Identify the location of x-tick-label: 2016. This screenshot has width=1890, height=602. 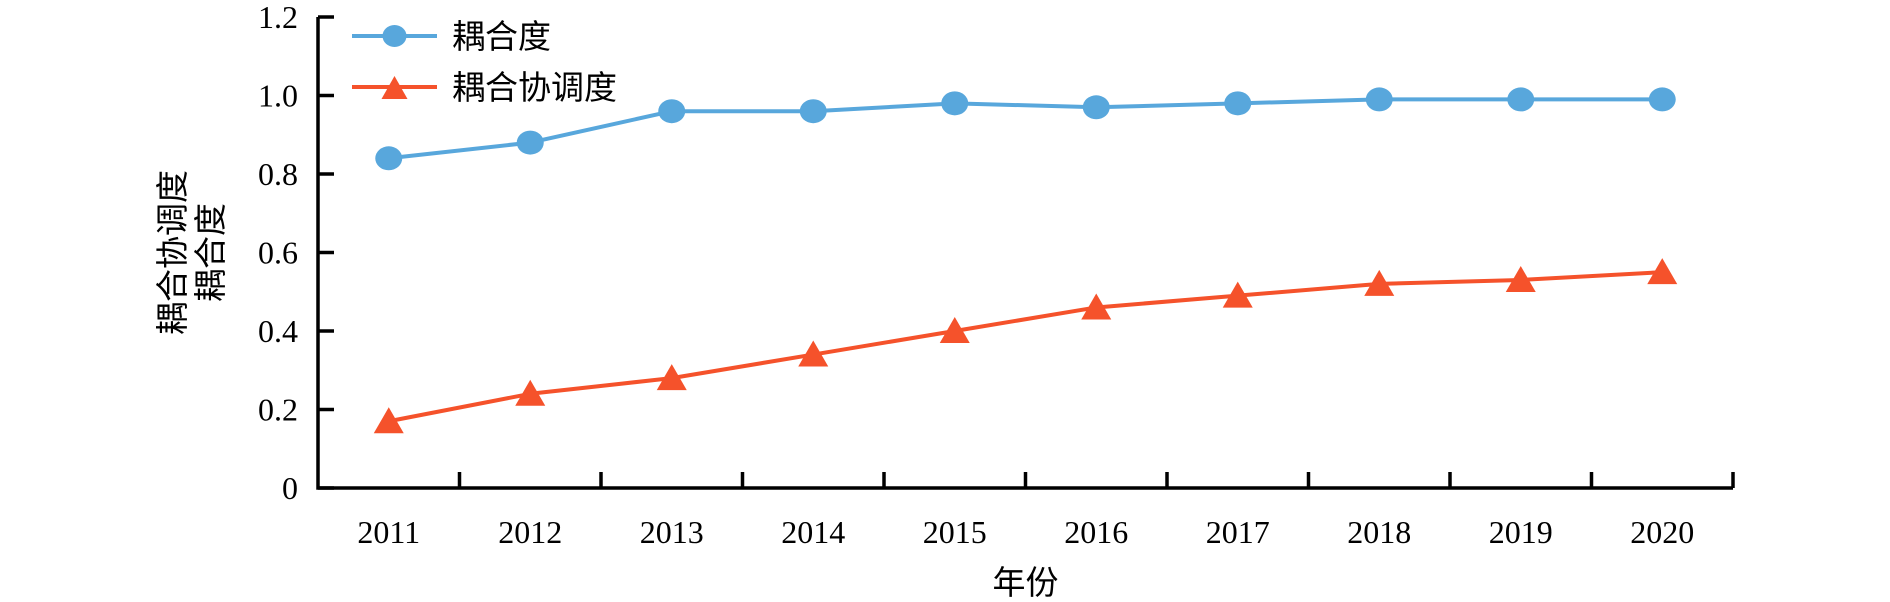
(1096, 532).